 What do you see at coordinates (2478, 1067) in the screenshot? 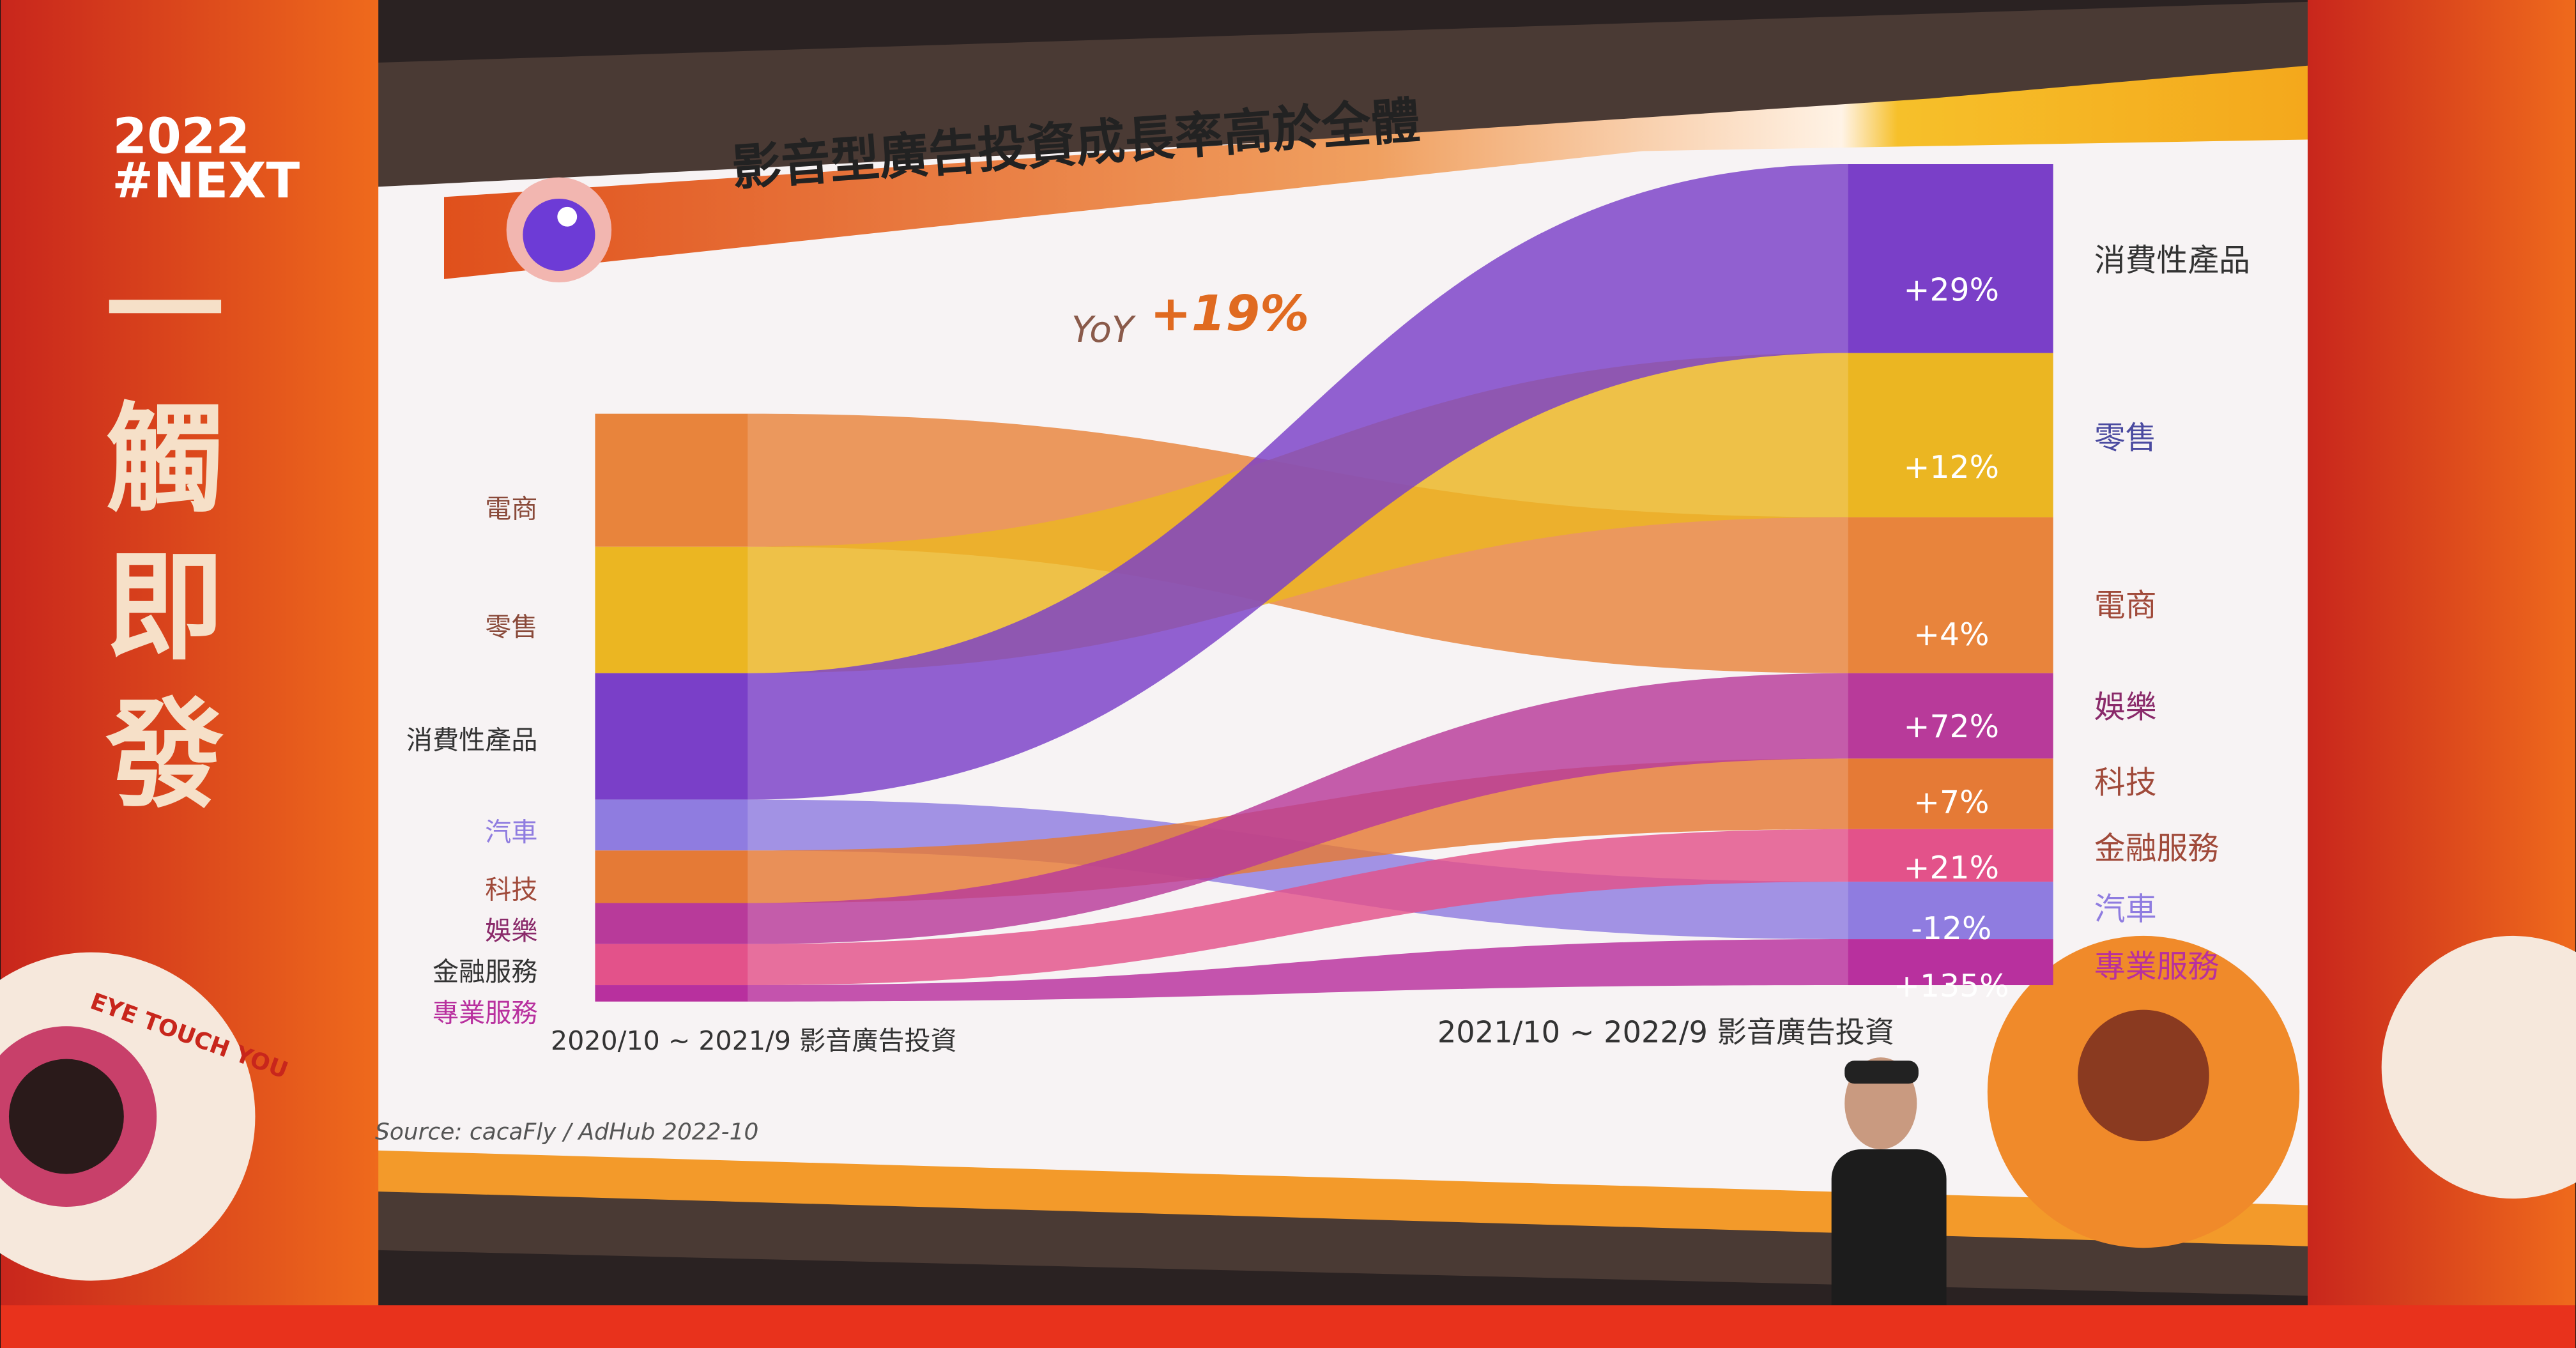
I see `right-ring` at bounding box center [2478, 1067].